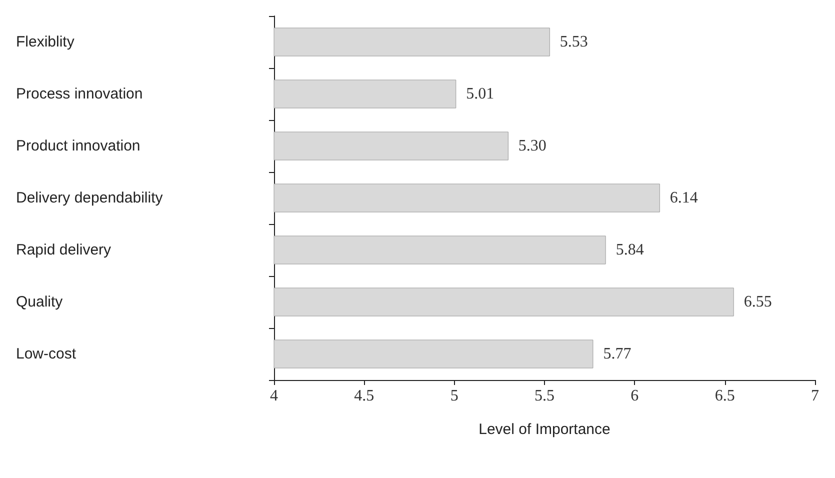 This screenshot has height=478, width=835. I want to click on x-tick-label: 5.5, so click(544, 396).